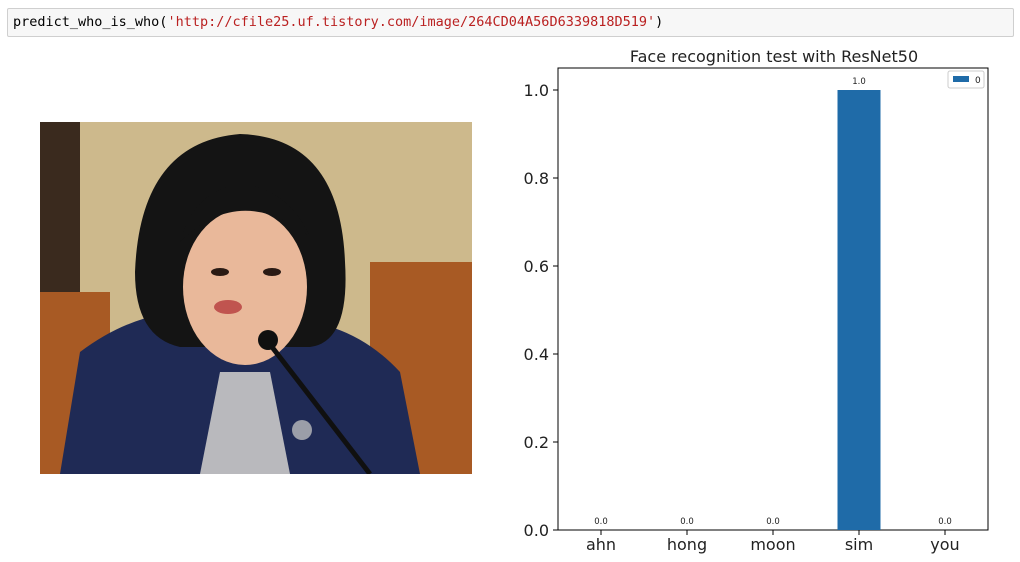 This screenshot has width=1020, height=562. I want to click on photo-eye-left, so click(220, 272).